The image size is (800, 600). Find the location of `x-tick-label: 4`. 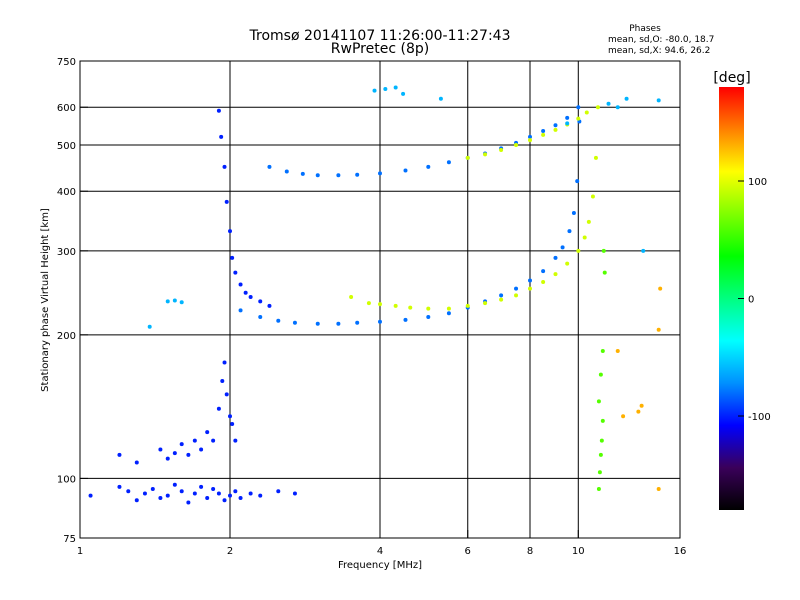

x-tick-label: 4 is located at coordinates (380, 551).